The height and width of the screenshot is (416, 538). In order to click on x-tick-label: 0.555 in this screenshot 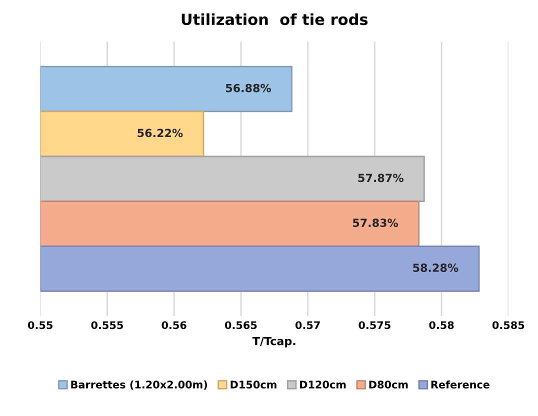, I will do `click(107, 325)`.